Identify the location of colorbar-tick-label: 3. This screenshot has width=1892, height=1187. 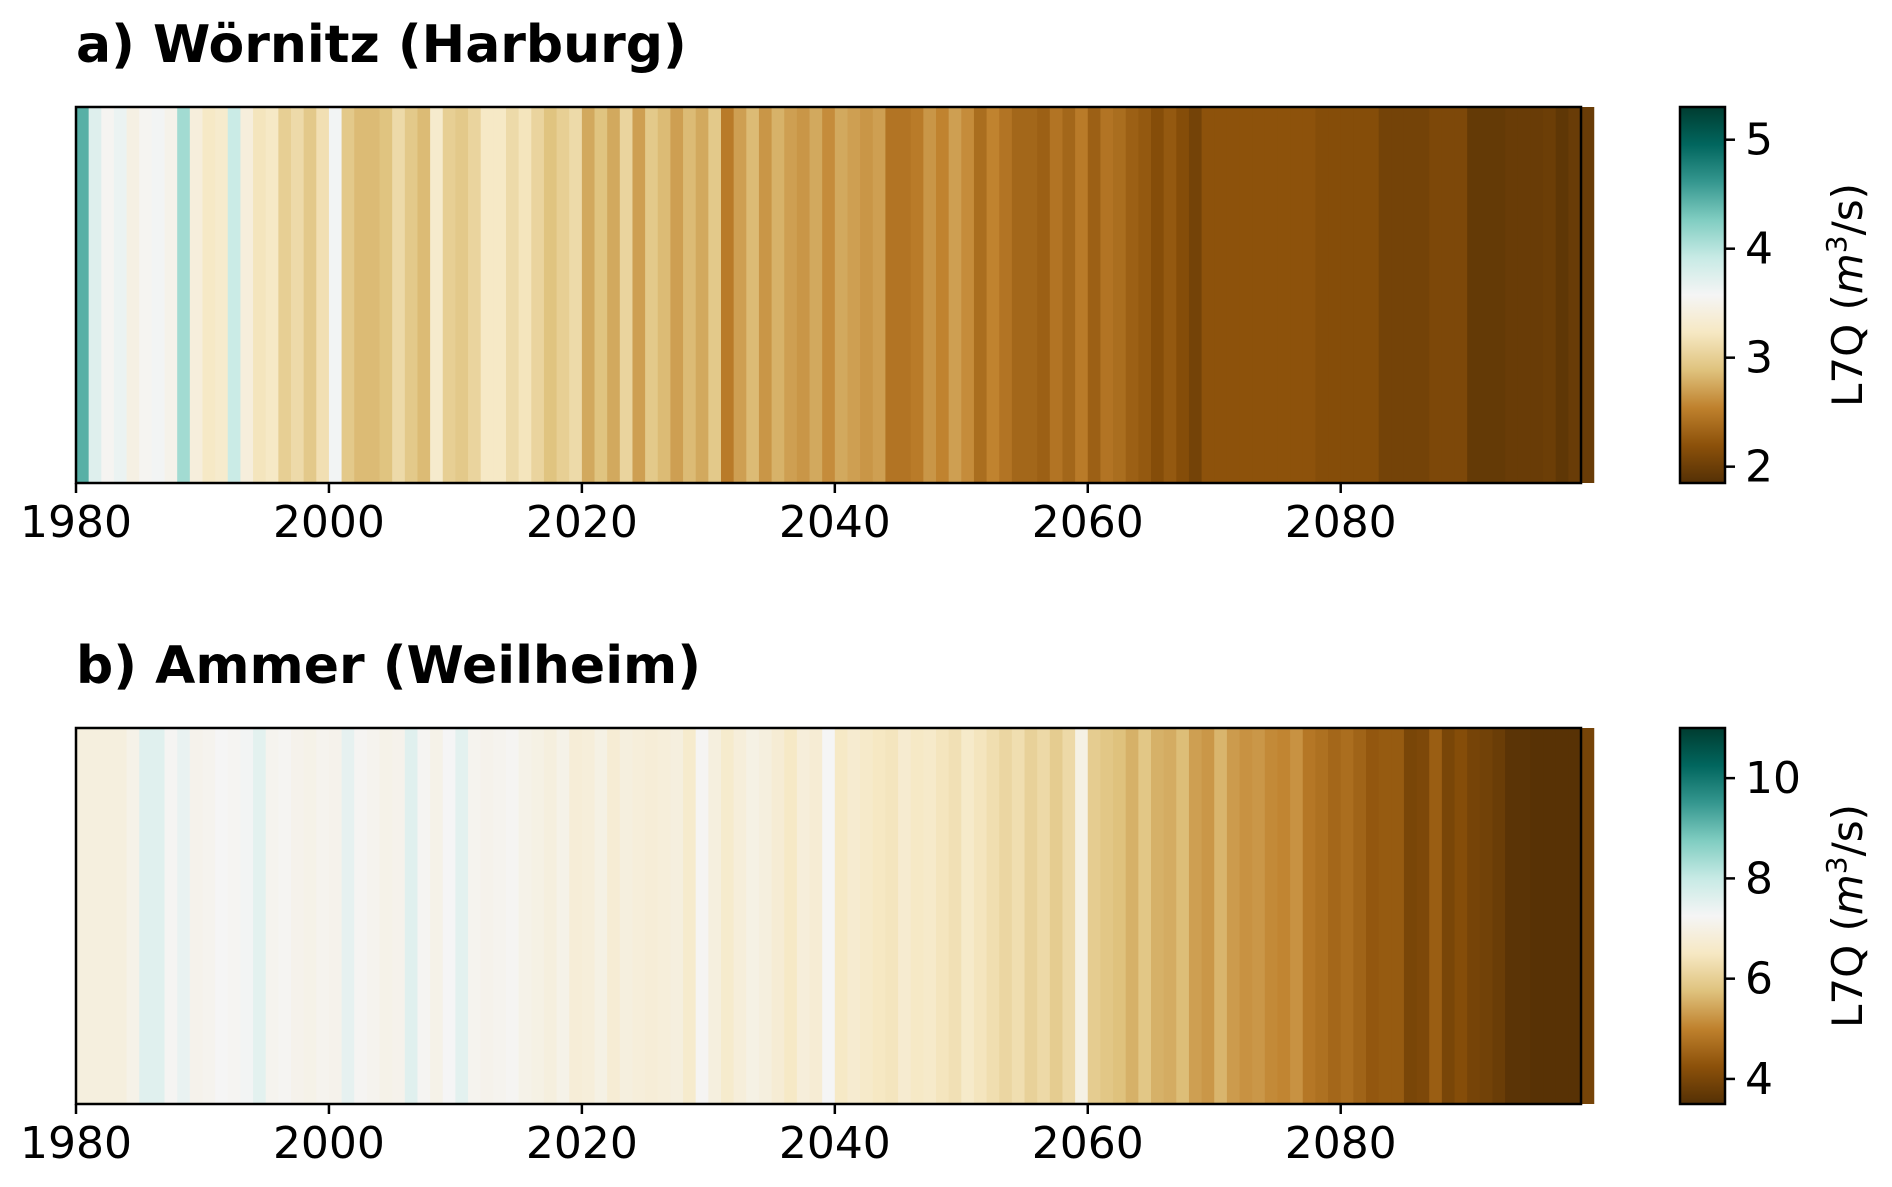
(1759, 358).